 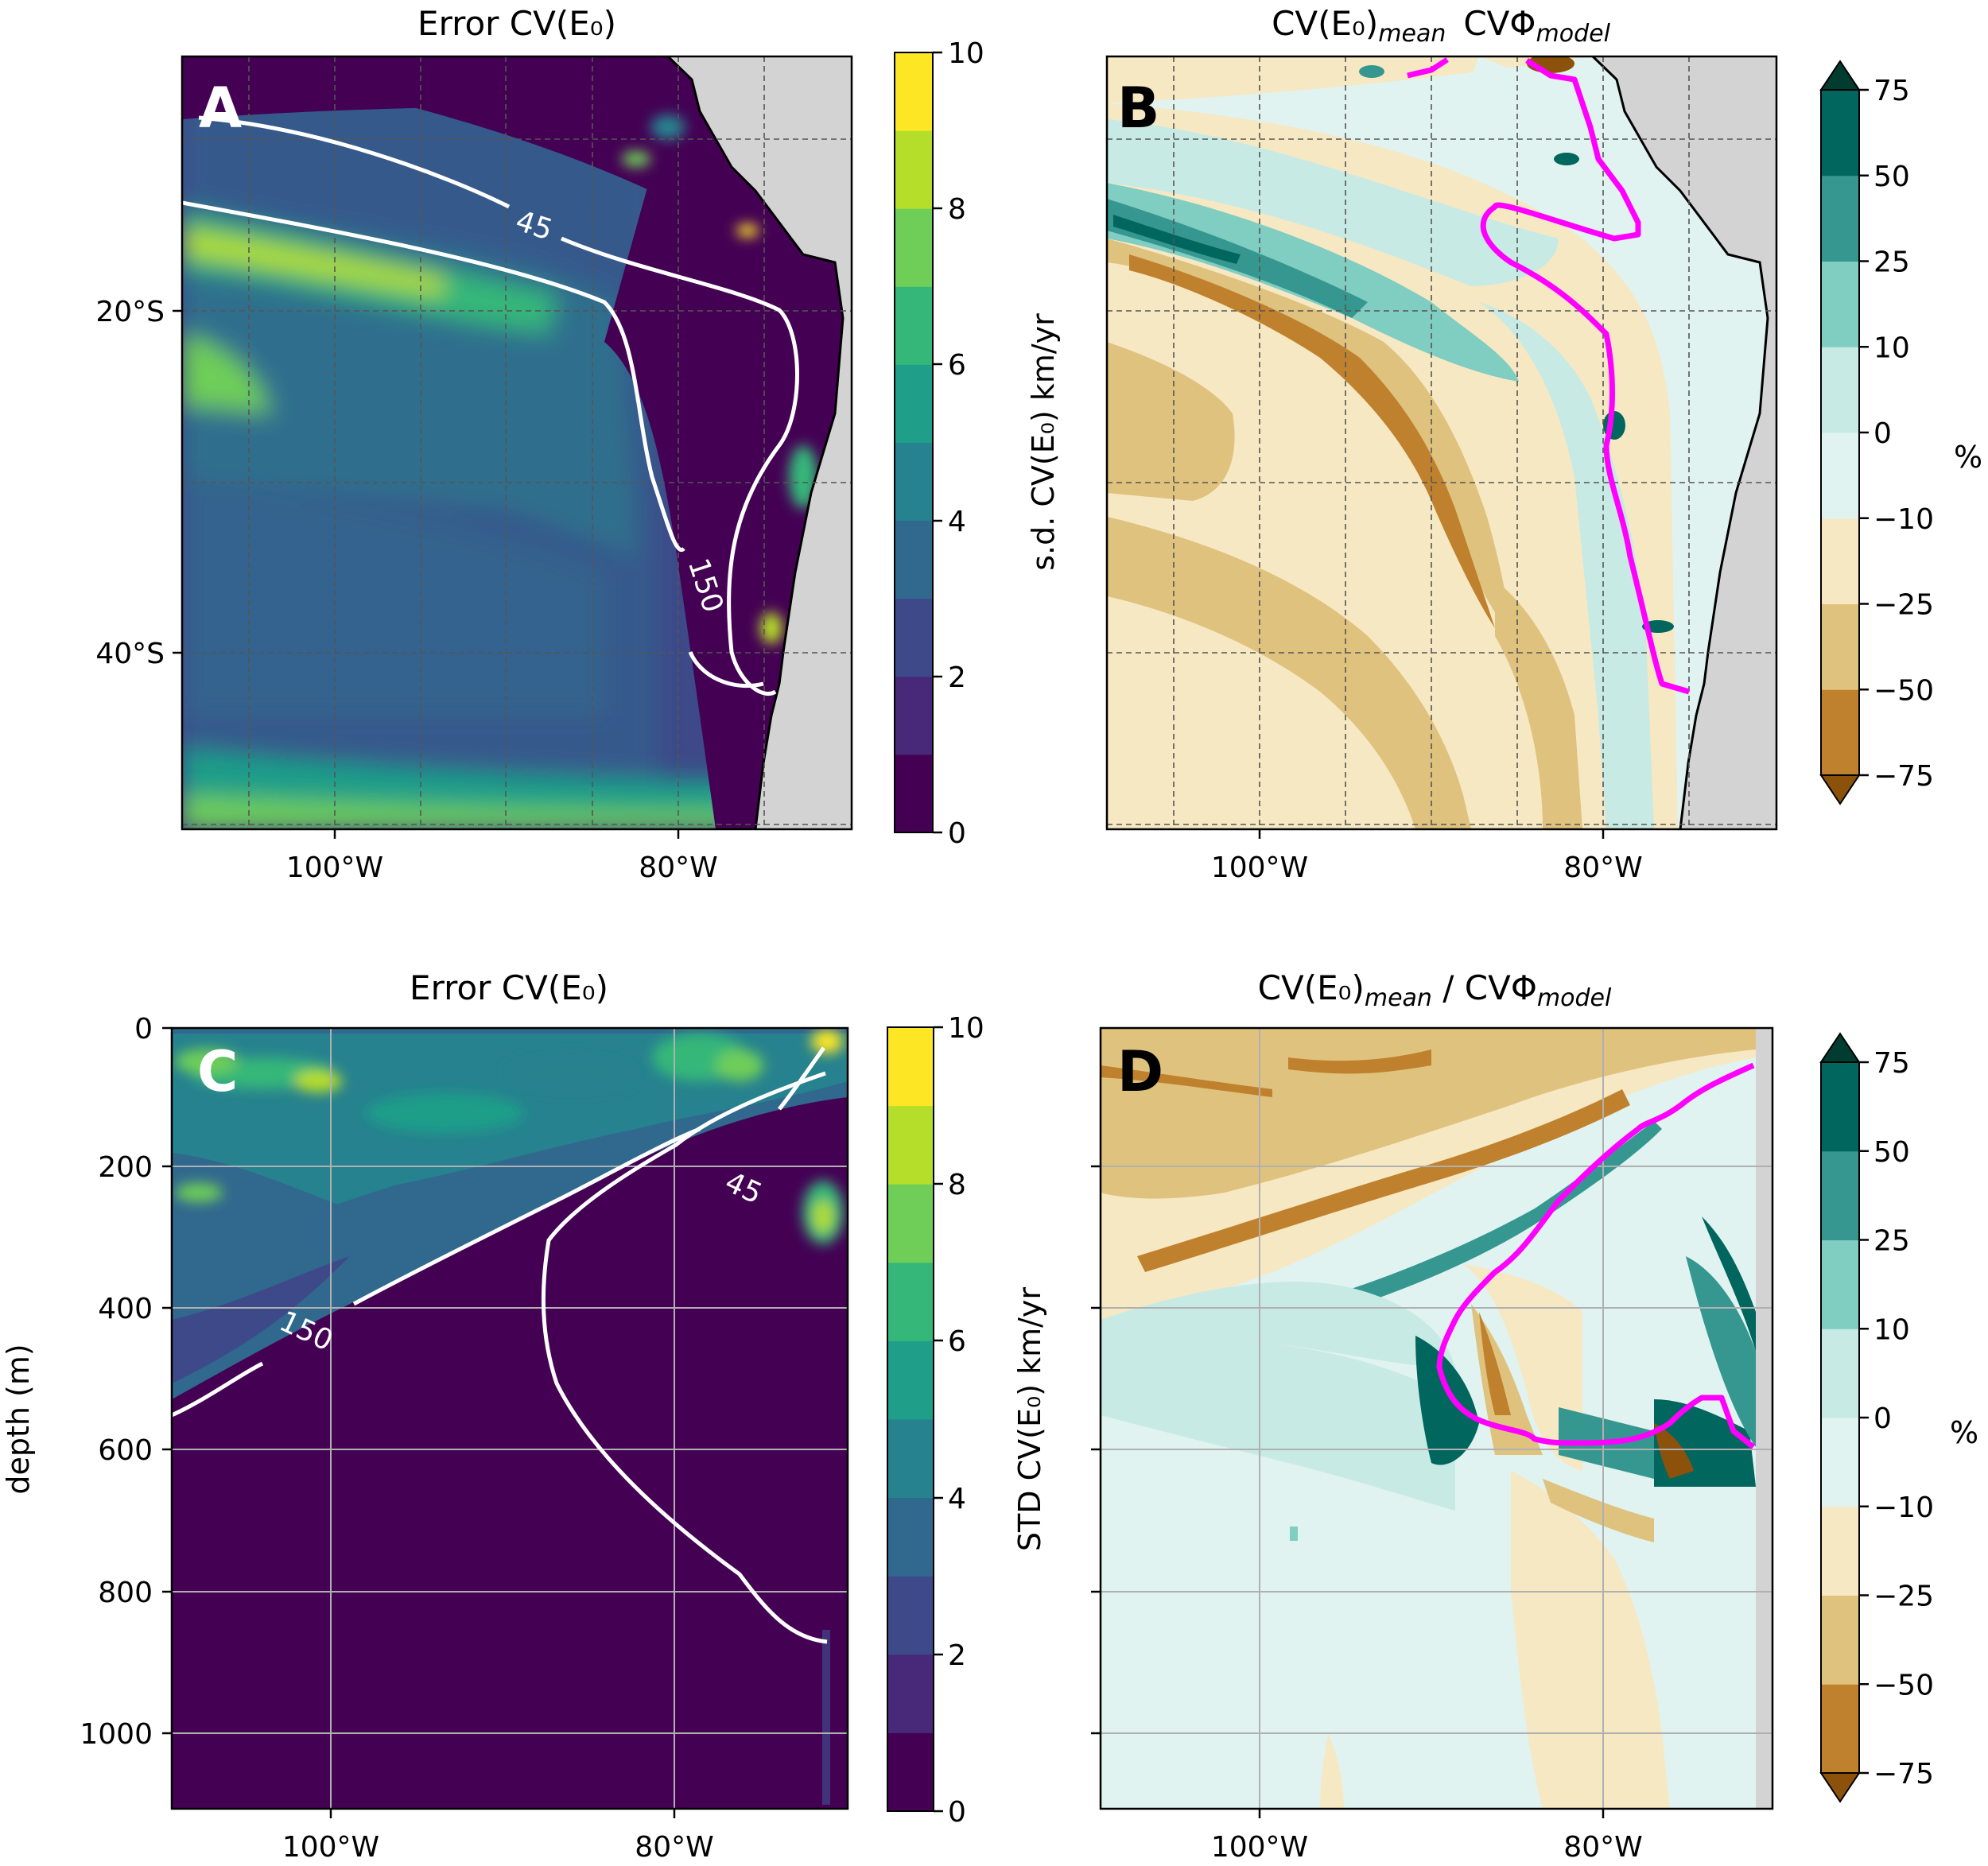 What do you see at coordinates (1602, 1847) in the screenshot?
I see `panel-d-xtick-80w: 80°W` at bounding box center [1602, 1847].